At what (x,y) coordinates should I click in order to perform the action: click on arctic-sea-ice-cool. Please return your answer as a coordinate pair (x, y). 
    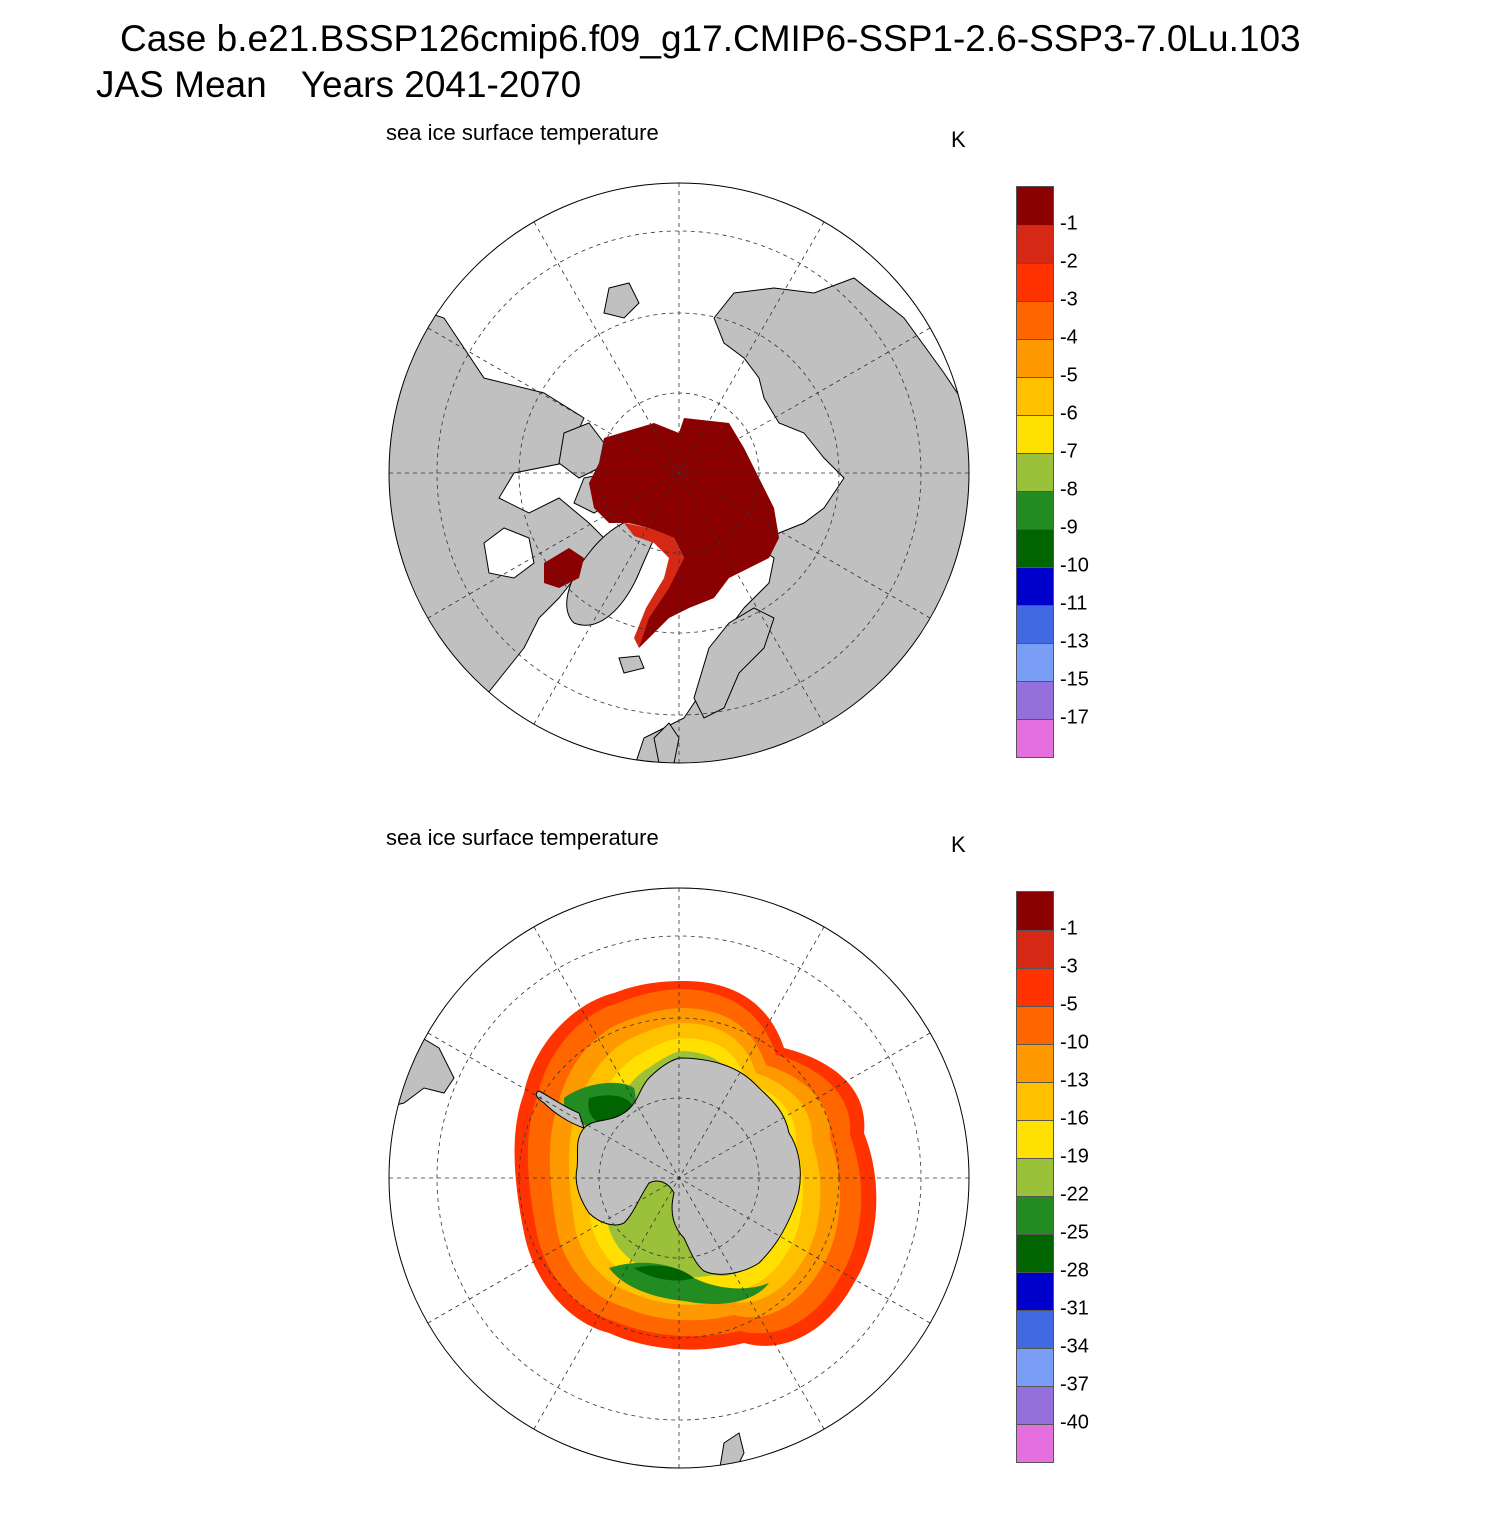
    Looking at the image, I should click on (654, 585).